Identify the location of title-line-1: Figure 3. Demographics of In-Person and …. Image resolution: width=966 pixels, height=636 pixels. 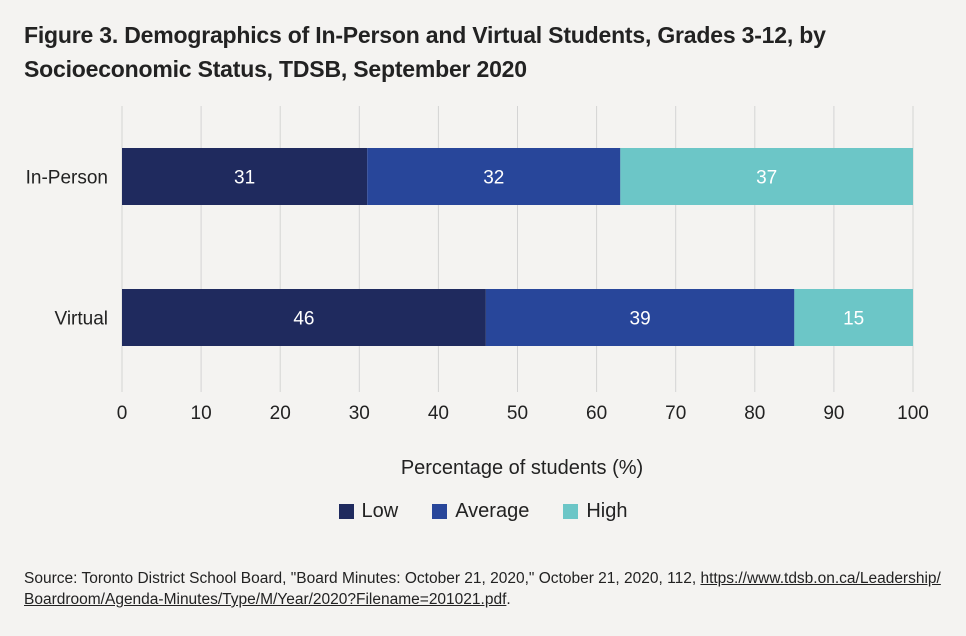
(425, 35).